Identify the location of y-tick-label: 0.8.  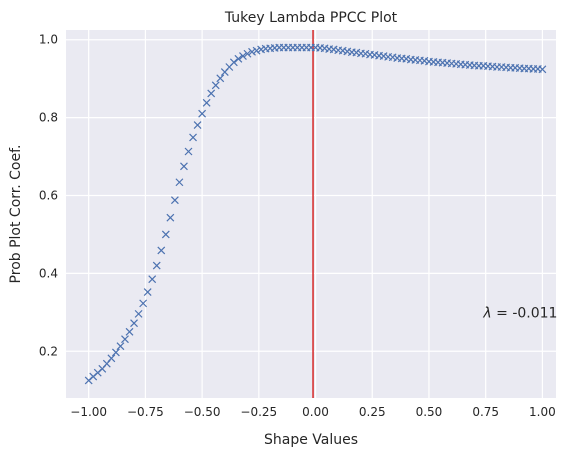
(48, 118).